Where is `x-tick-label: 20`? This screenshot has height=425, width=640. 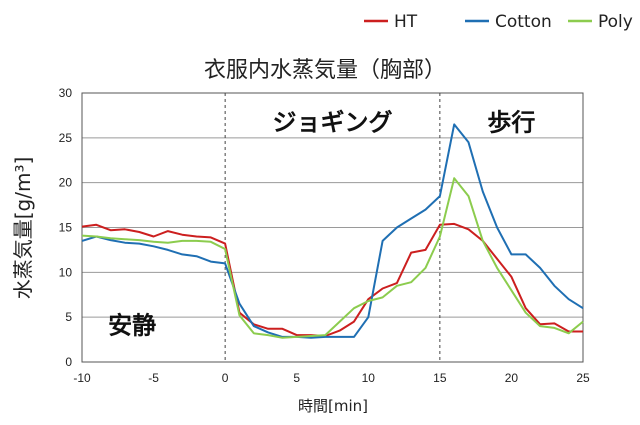
x-tick-label: 20 is located at coordinates (512, 378).